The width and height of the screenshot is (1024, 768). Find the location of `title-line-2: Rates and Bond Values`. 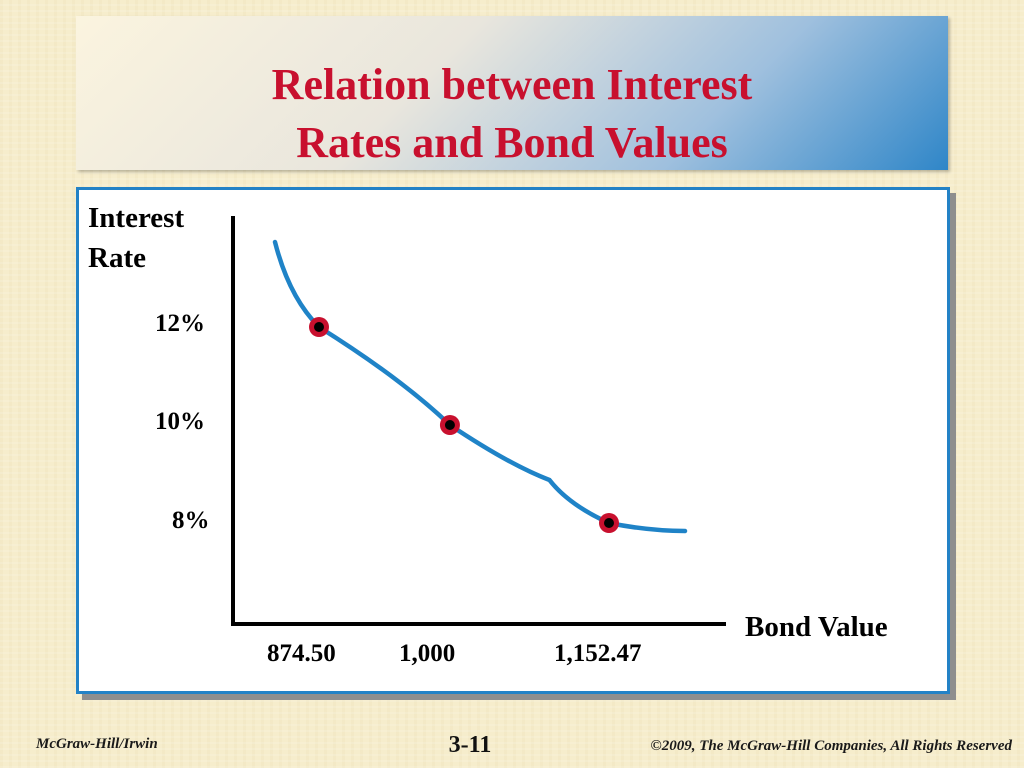

title-line-2: Rates and Bond Values is located at coordinates (512, 142).